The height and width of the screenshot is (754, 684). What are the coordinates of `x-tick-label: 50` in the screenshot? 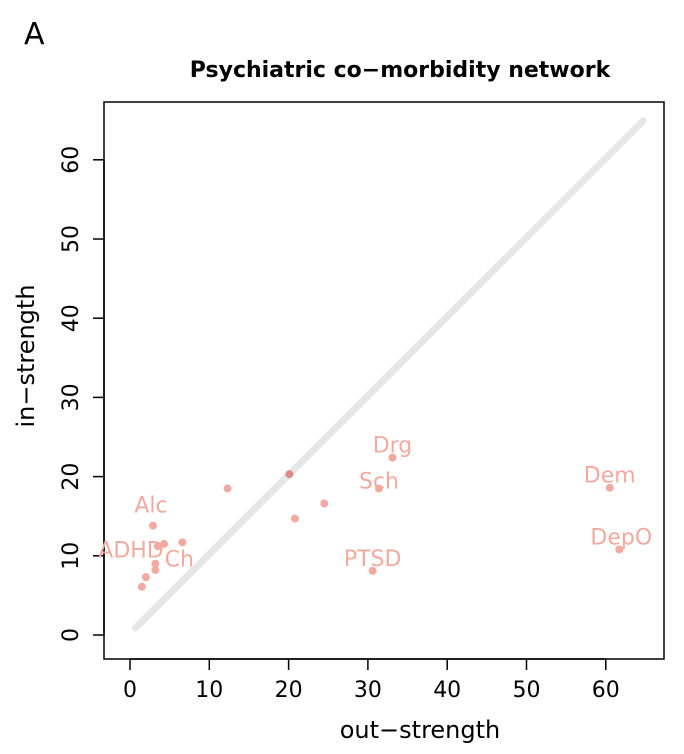 It's located at (527, 690).